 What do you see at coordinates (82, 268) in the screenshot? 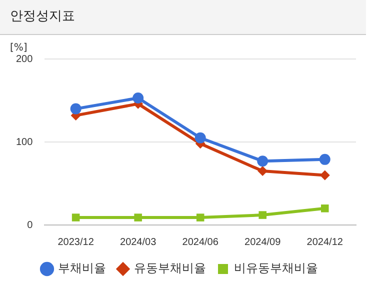
I see `legend-label: 부채비율` at bounding box center [82, 268].